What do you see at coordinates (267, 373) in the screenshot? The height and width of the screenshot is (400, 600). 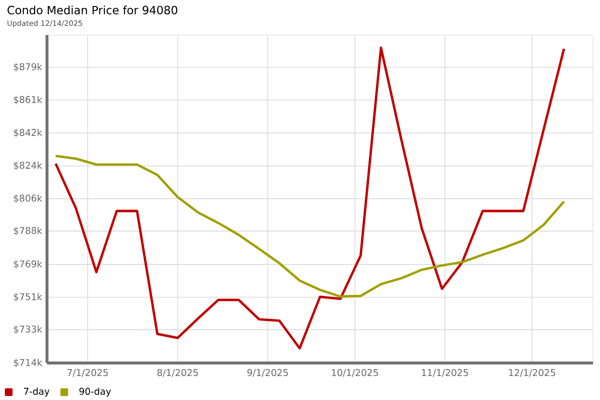 I see `x-tick-label: 9/1/2025` at bounding box center [267, 373].